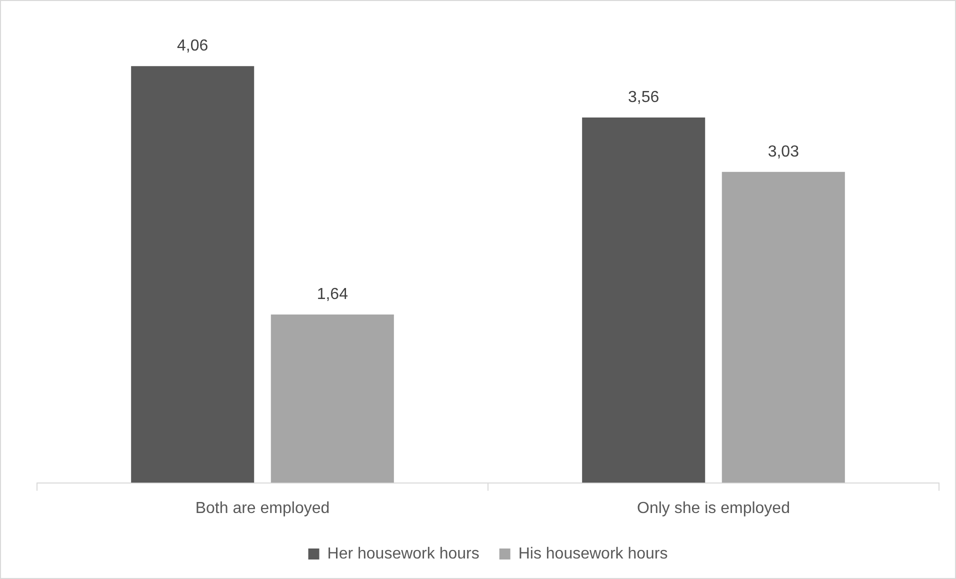  What do you see at coordinates (192, 46) in the screenshot?
I see `data-label: 4,06` at bounding box center [192, 46].